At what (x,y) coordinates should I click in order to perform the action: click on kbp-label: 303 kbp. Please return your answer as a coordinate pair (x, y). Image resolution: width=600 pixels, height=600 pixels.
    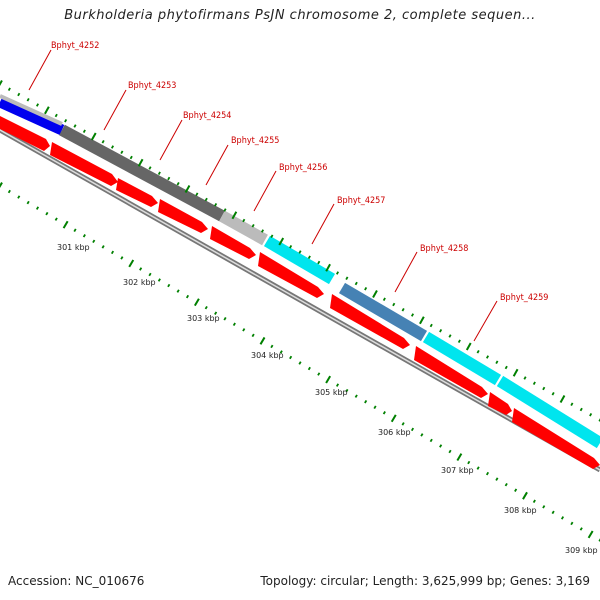
    Looking at the image, I should click on (203, 318).